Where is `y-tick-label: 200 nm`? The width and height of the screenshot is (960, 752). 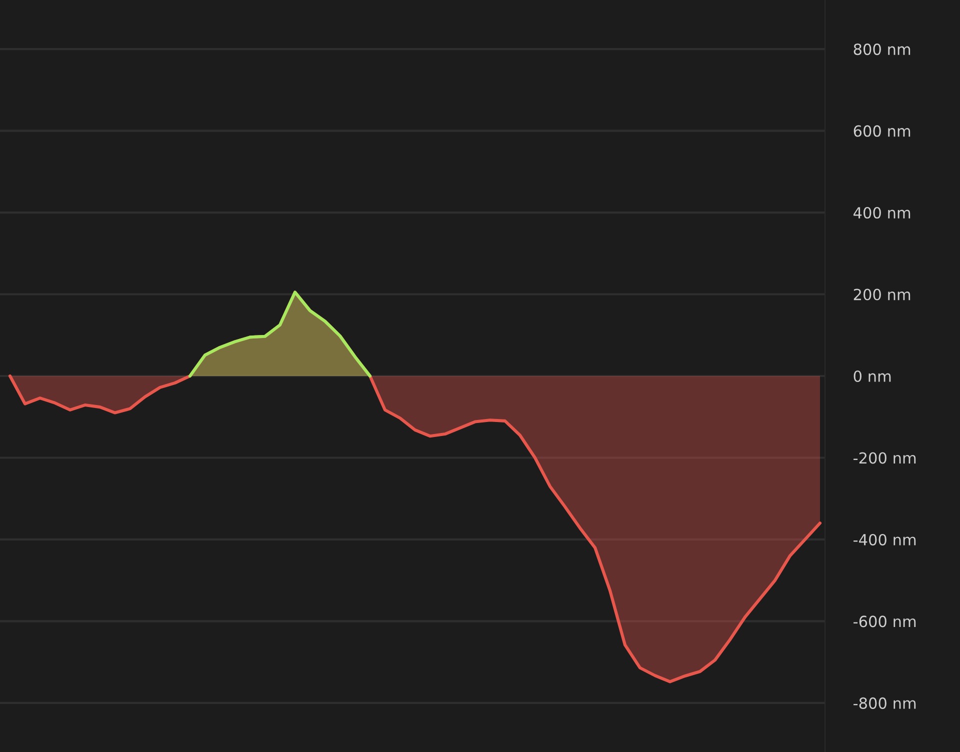
y-tick-label: 200 nm is located at coordinates (882, 294).